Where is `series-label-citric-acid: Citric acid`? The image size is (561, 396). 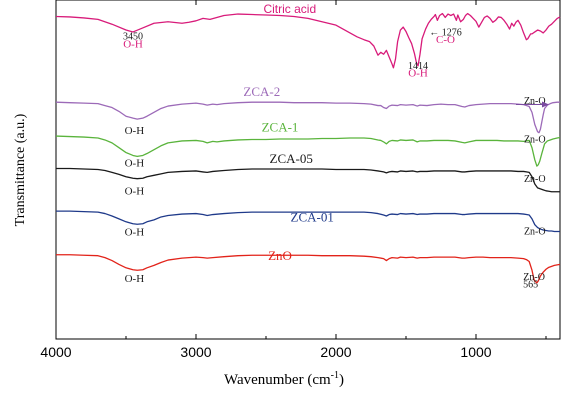
series-label-citric-acid: Citric acid is located at coordinates (289, 9).